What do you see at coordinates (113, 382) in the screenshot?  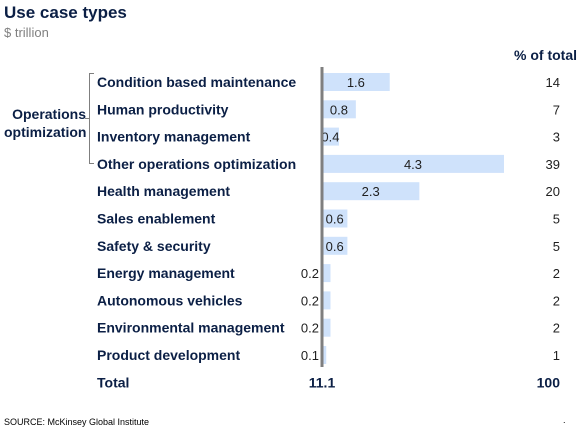 I see `total-label: Total` at bounding box center [113, 382].